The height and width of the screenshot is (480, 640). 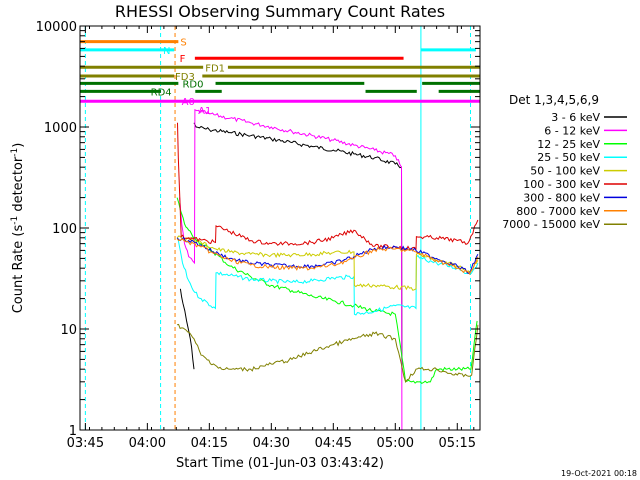 I want to click on x-tick-label-6: 05:15, so click(x=457, y=443).